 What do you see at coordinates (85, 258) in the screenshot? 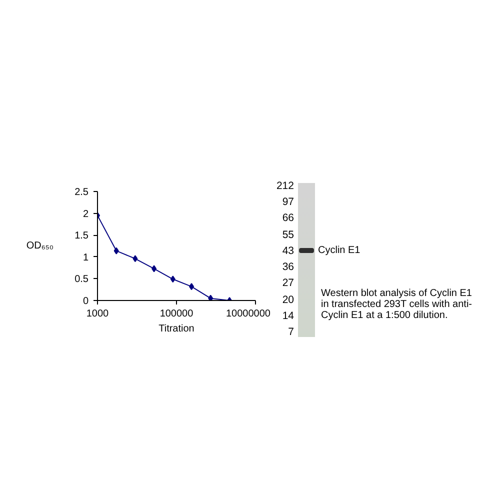
I see `y-tick-label: 1` at bounding box center [85, 258].